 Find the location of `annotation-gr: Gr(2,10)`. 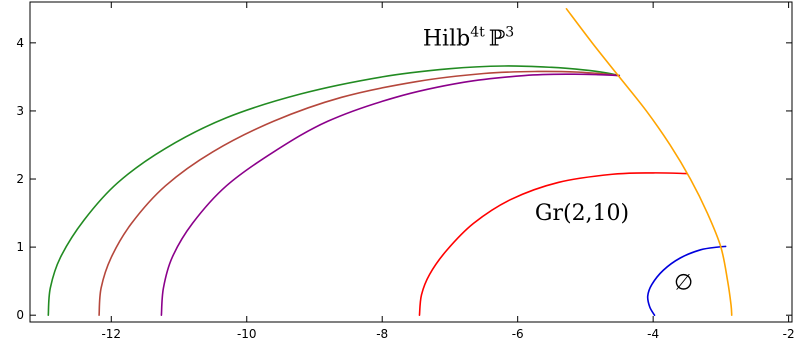

annotation-gr: Gr(2,10) is located at coordinates (582, 213).